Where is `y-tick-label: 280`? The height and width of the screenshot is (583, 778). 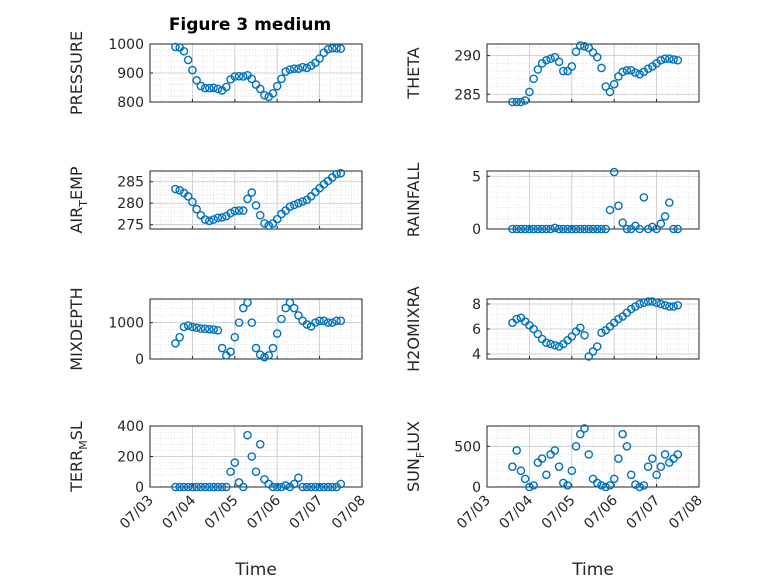 y-tick-label: 280 is located at coordinates (130, 204).